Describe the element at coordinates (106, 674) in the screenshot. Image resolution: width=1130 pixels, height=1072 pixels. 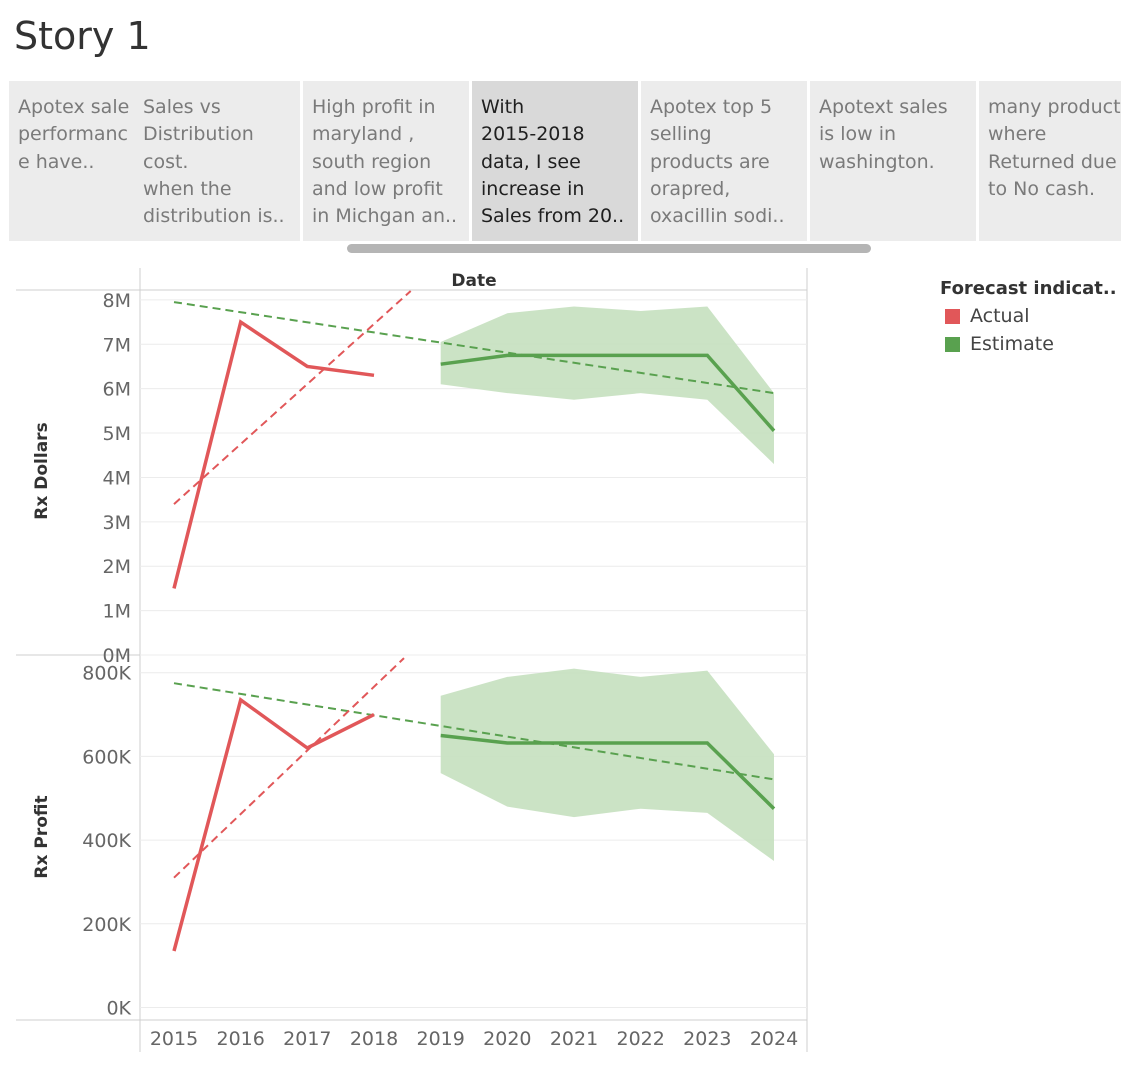
I see `y-tick-label-800K: 800K` at that location.